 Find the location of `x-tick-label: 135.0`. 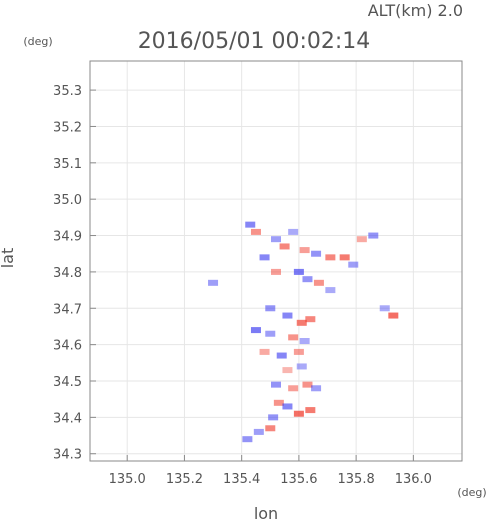

x-tick-label: 135.0 is located at coordinates (127, 479).